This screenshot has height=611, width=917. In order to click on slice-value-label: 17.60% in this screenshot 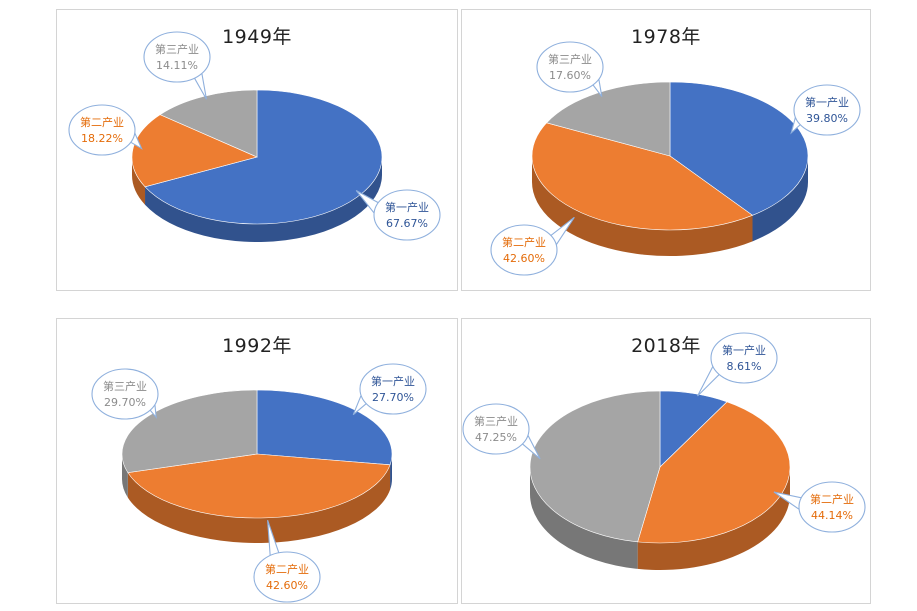, I will do `click(570, 75)`.